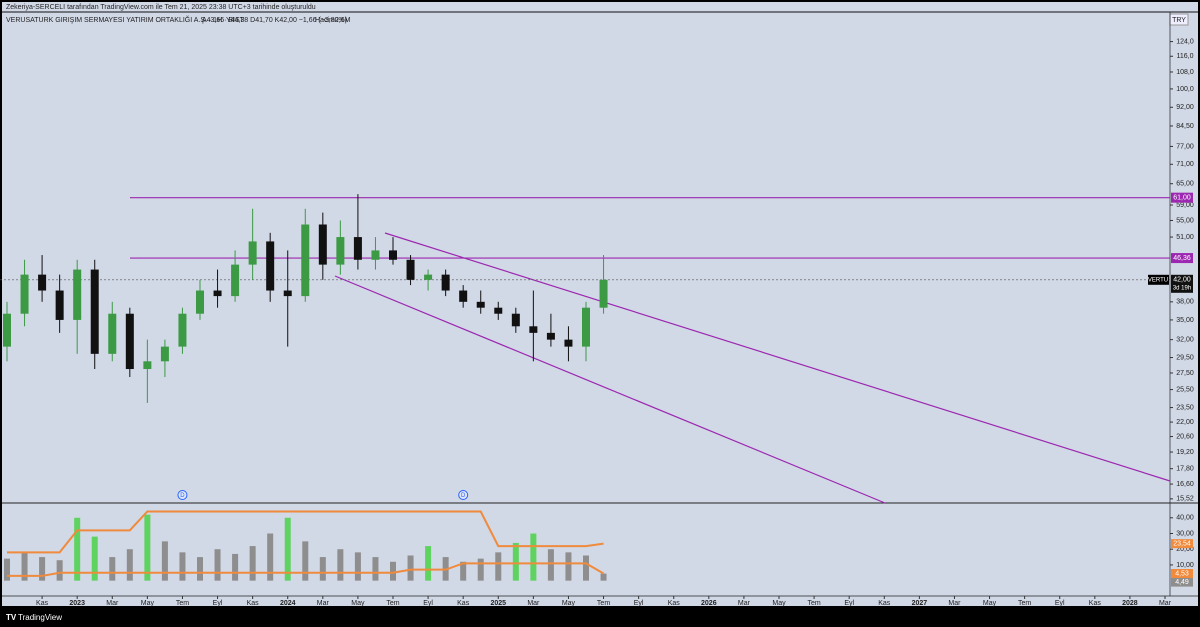 Image resolution: width=1200 pixels, height=627 pixels. What do you see at coordinates (1185, 565) in the screenshot?
I see `y-tick-label: 10,00` at bounding box center [1185, 565].